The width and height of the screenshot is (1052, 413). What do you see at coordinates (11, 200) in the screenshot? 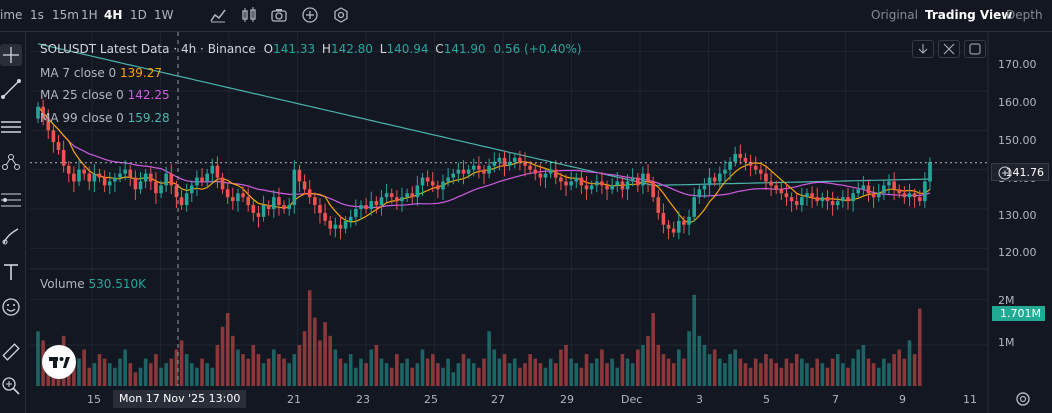
I see `fib-icon` at bounding box center [11, 200].